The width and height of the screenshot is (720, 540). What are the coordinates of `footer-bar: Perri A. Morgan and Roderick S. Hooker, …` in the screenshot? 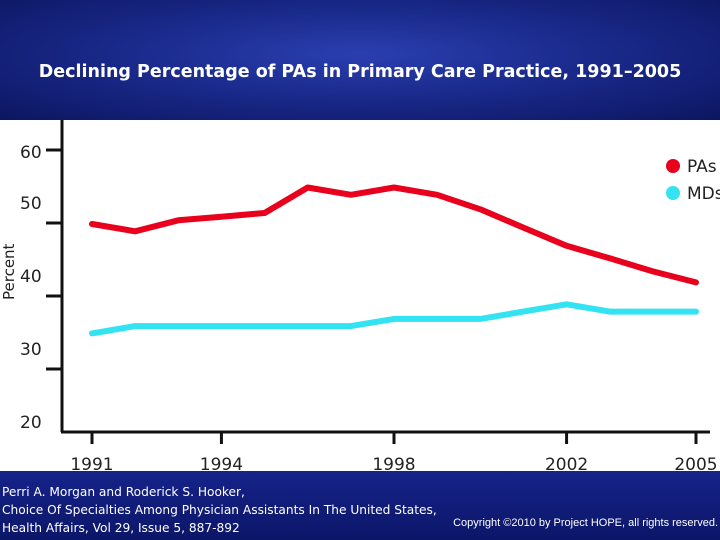 It's located at (360, 505).